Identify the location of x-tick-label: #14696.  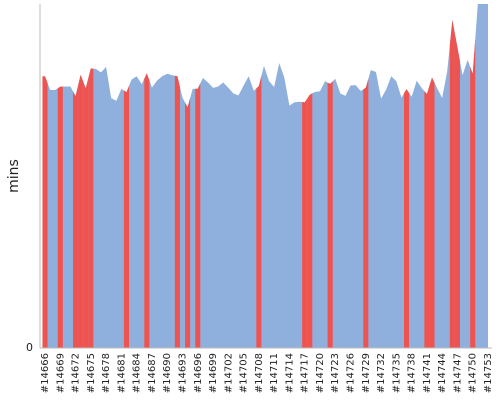
(198, 373).